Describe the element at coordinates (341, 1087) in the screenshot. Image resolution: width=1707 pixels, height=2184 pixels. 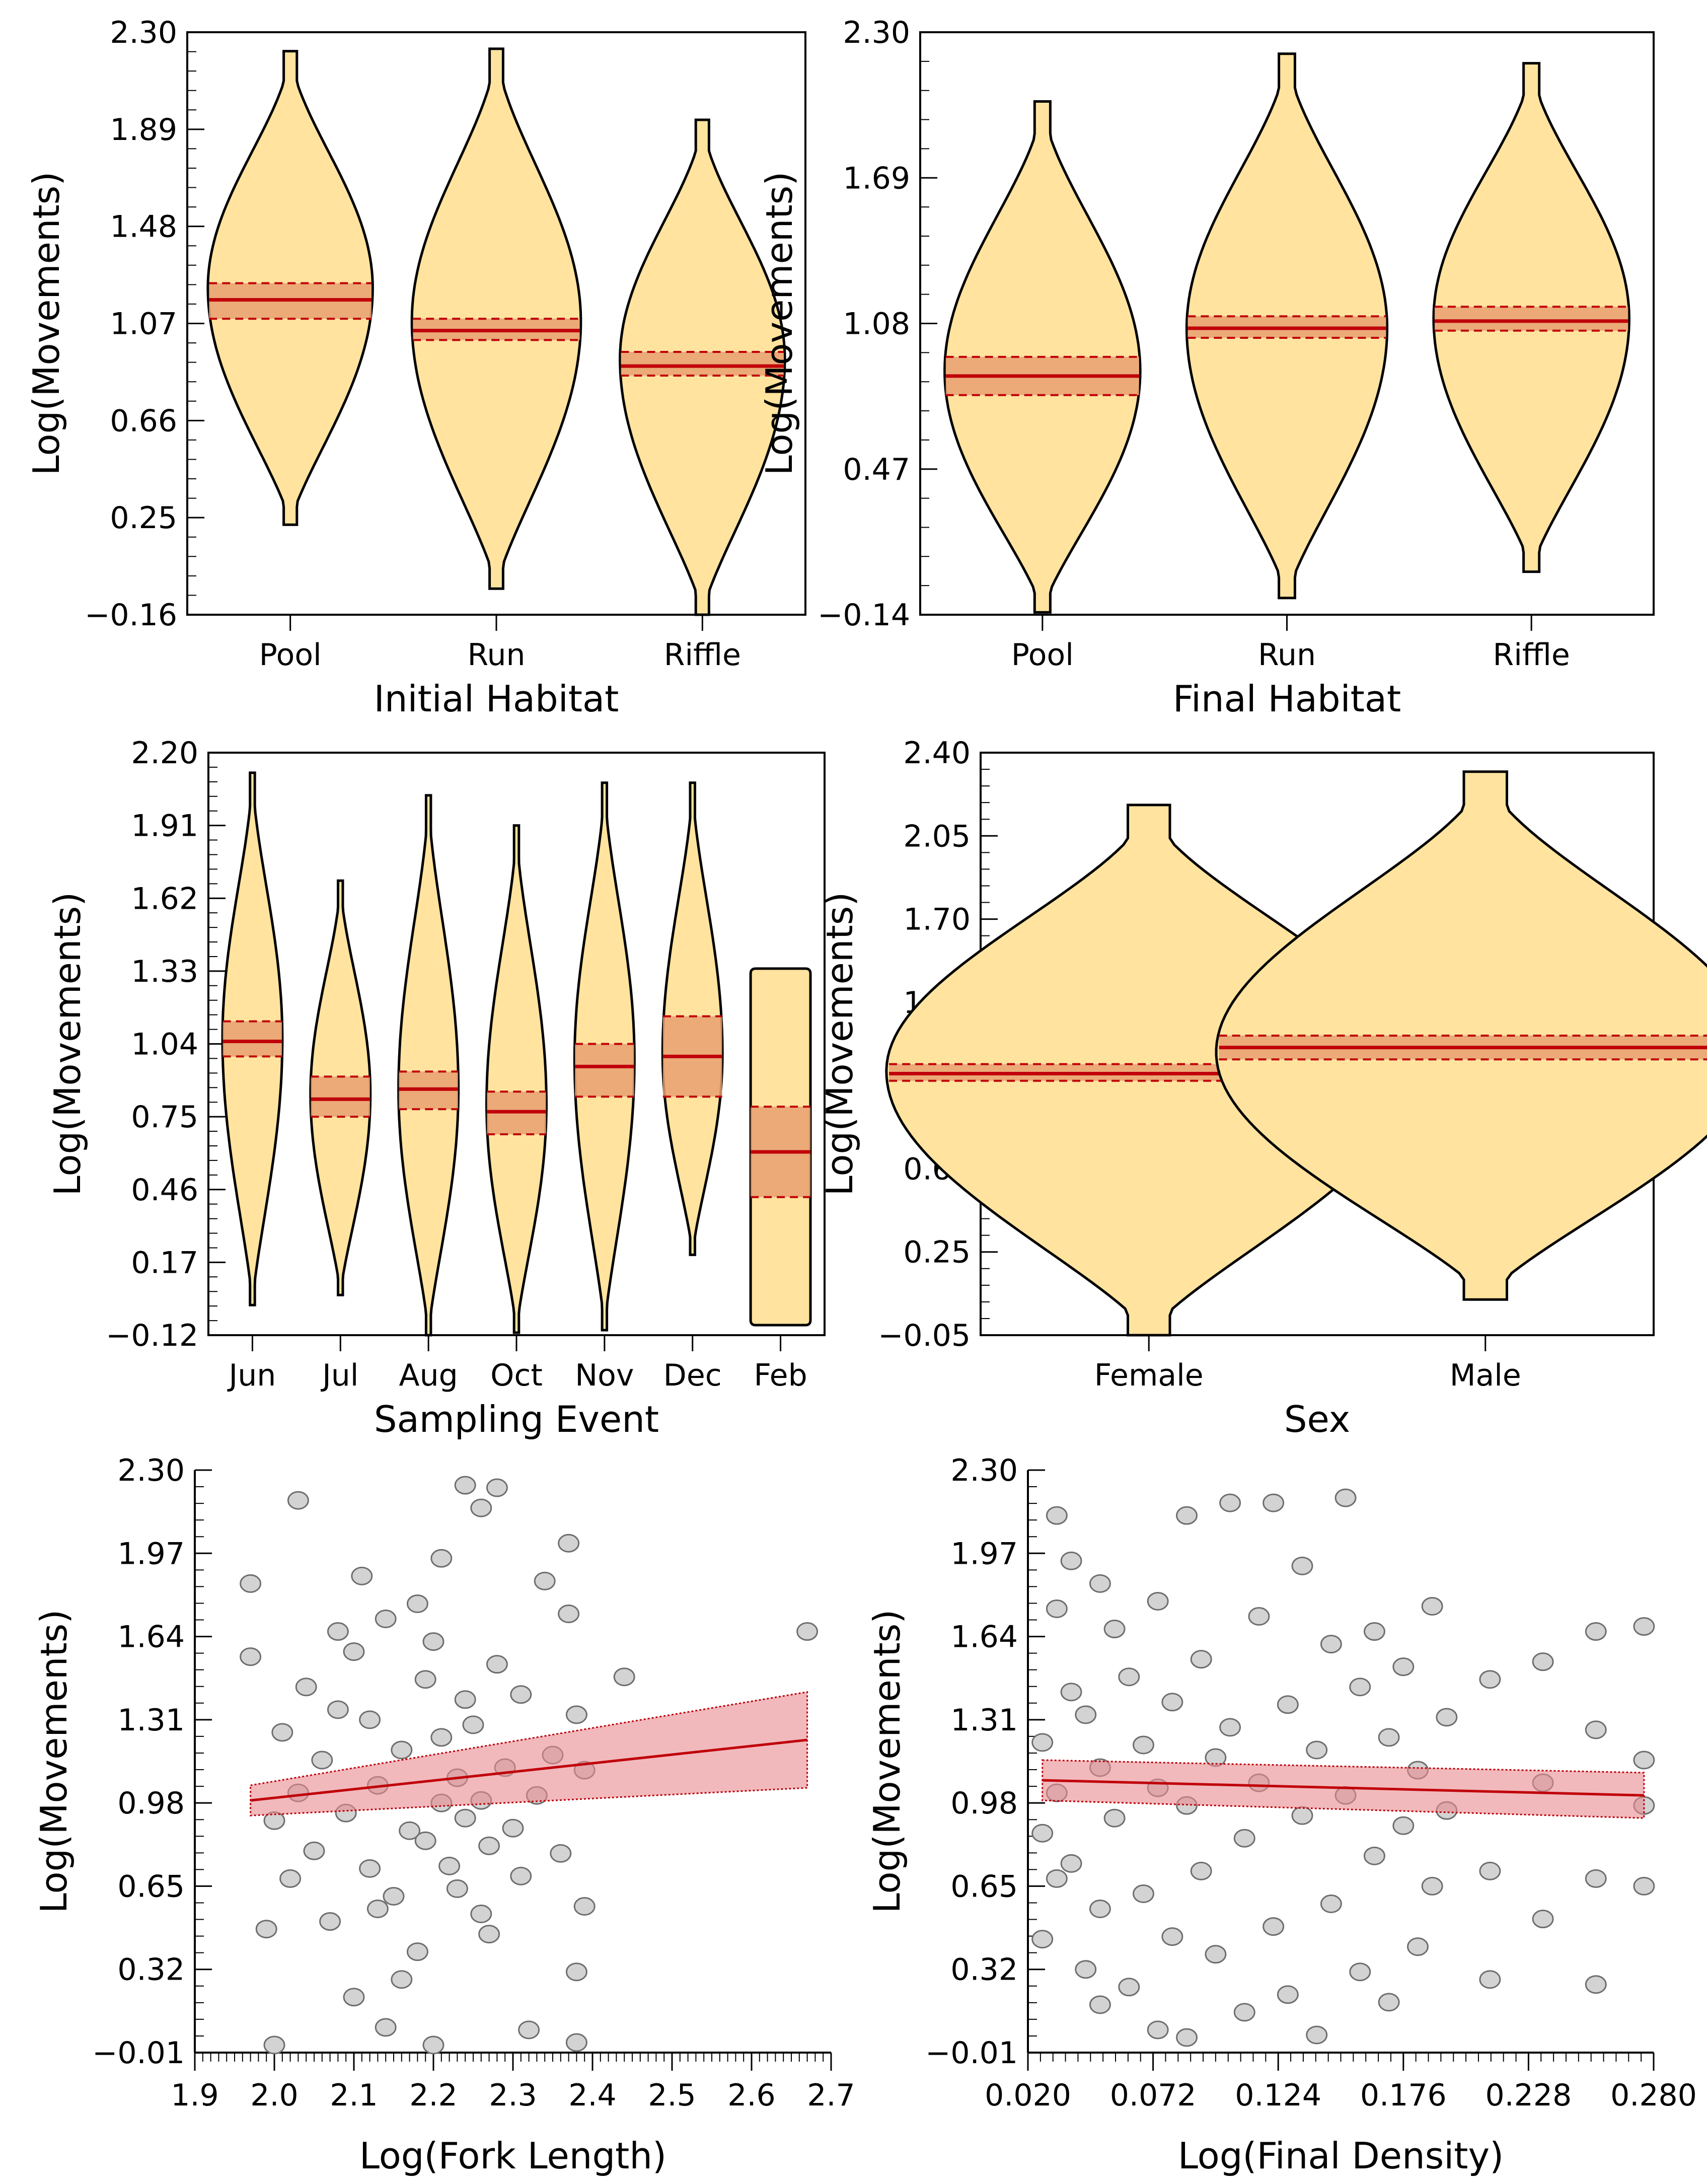
I see `violin-jul` at that location.